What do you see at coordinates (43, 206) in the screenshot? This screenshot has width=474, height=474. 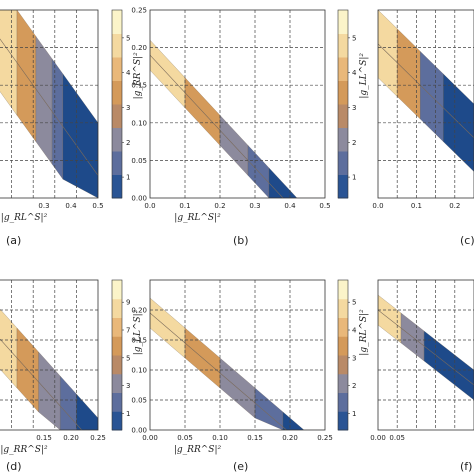 I see `x-tick-label: 0.3` at bounding box center [43, 206].